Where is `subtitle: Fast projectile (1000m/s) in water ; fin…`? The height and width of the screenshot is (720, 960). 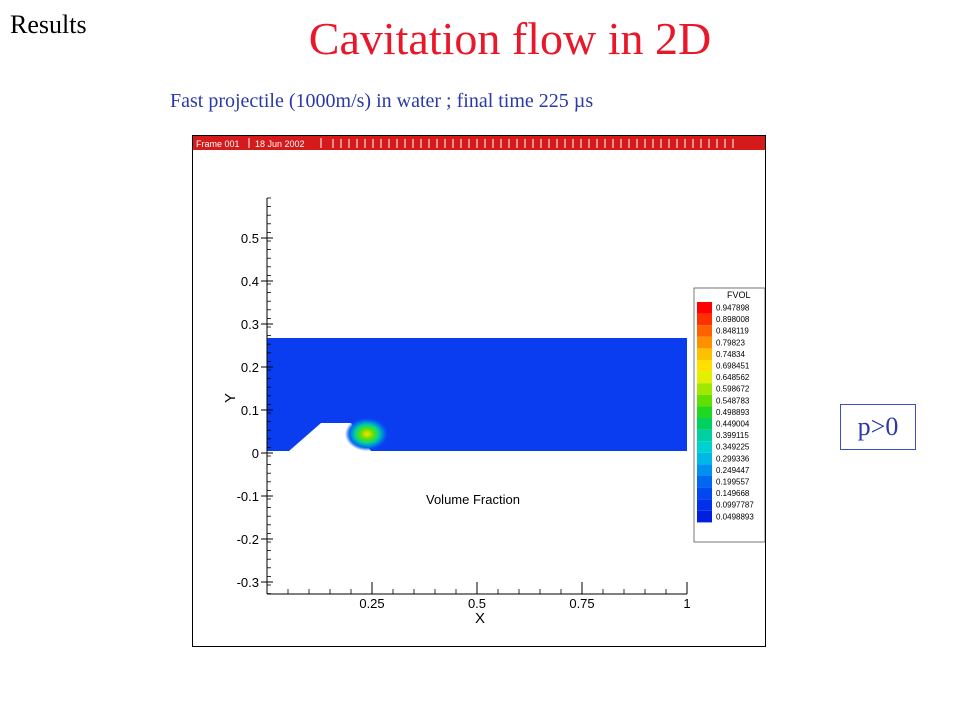
subtitle: Fast projectile (1000m/s) in water ; fin… is located at coordinates (382, 101).